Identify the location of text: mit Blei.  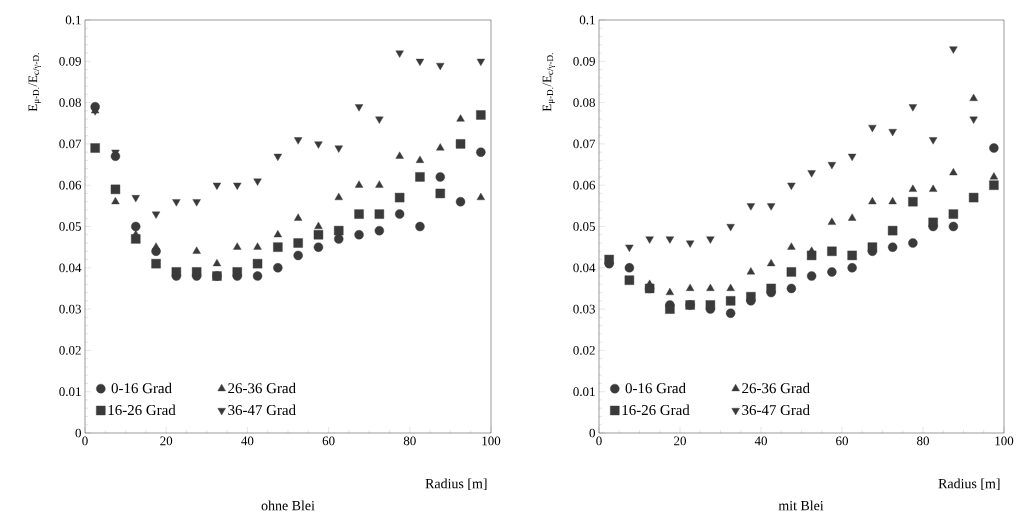
(801, 505).